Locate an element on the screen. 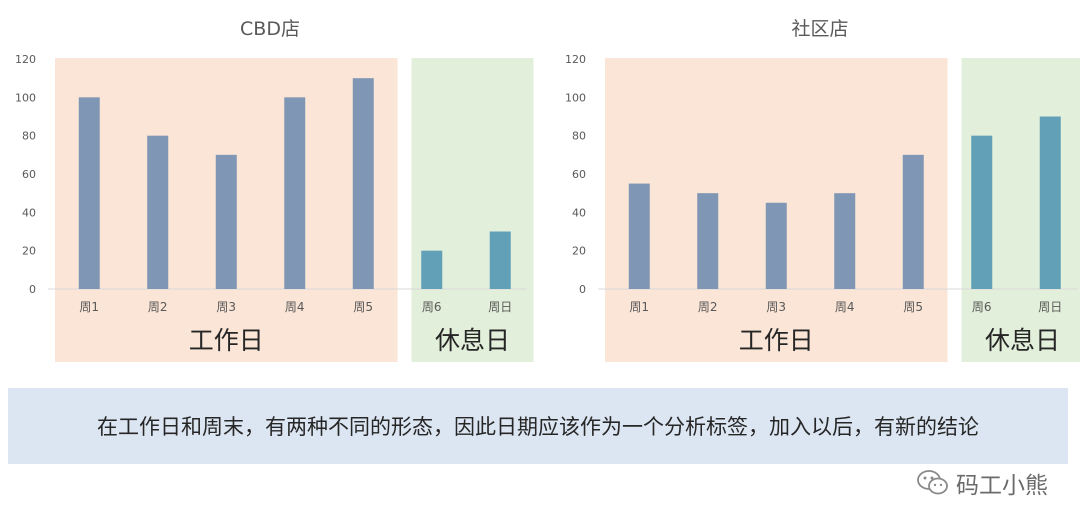 Image resolution: width=1080 pixels, height=532 pixels. chart-title: 社区店 is located at coordinates (820, 29).